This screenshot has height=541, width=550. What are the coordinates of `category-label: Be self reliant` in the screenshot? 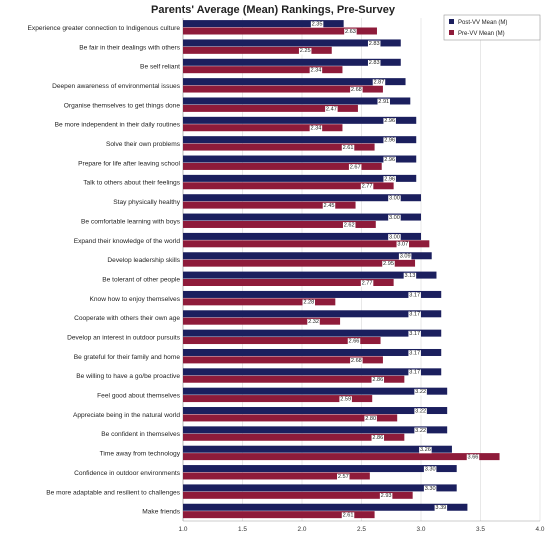 It's located at (160, 67).